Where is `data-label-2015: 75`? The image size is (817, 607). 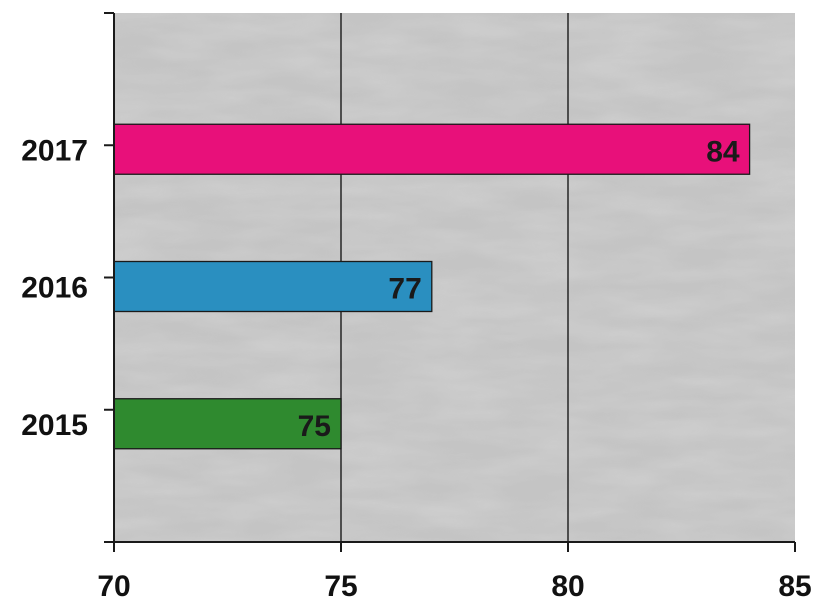 data-label-2015: 75 is located at coordinates (314, 426).